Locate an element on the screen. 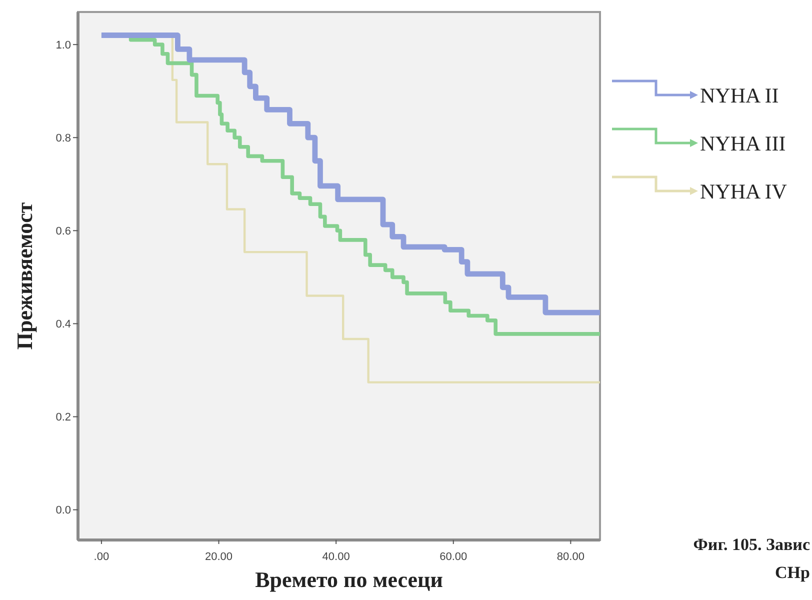 The image size is (812, 600). y-tick-label: 0.6 is located at coordinates (63, 231).